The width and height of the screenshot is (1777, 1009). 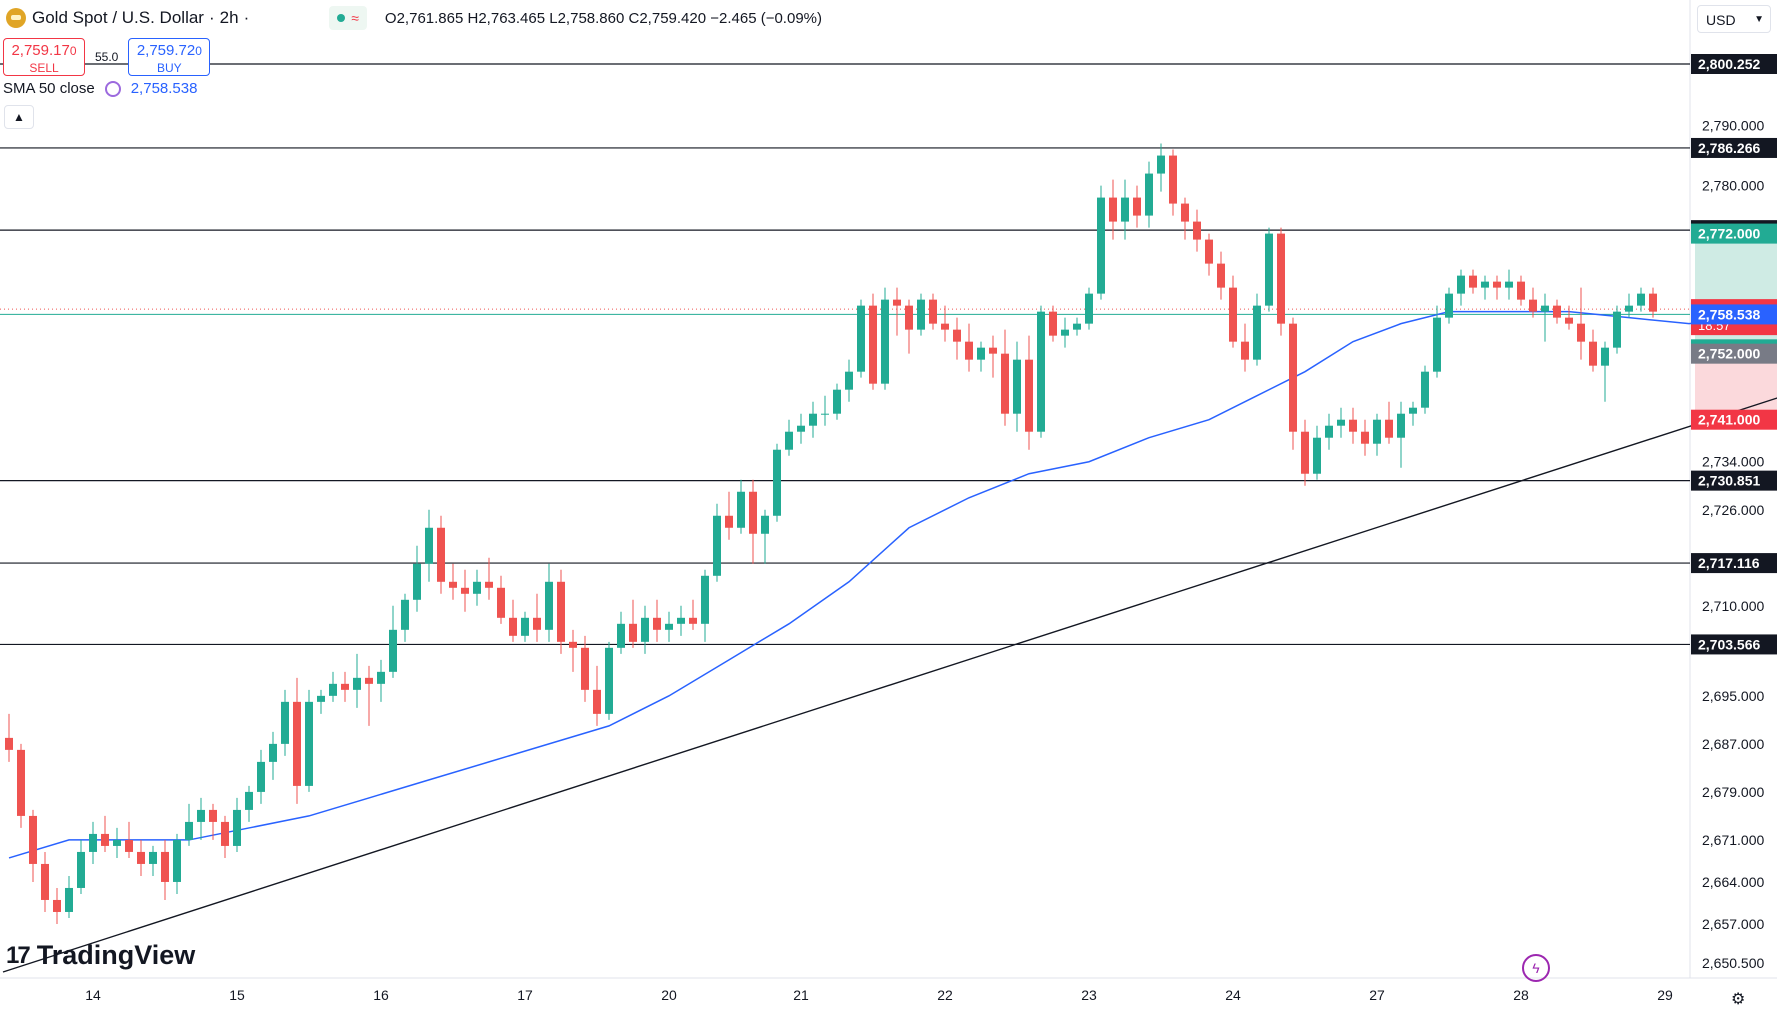 What do you see at coordinates (1521, 995) in the screenshot?
I see `x-tick-label-10: 28` at bounding box center [1521, 995].